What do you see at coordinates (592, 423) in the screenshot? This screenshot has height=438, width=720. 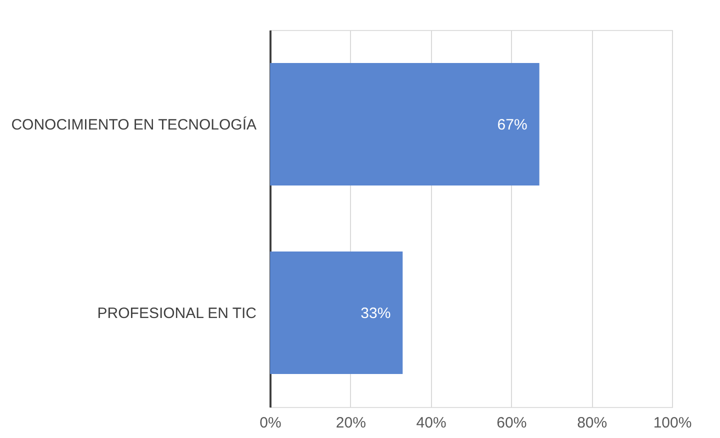 I see `x-tick-label: 80%` at bounding box center [592, 423].